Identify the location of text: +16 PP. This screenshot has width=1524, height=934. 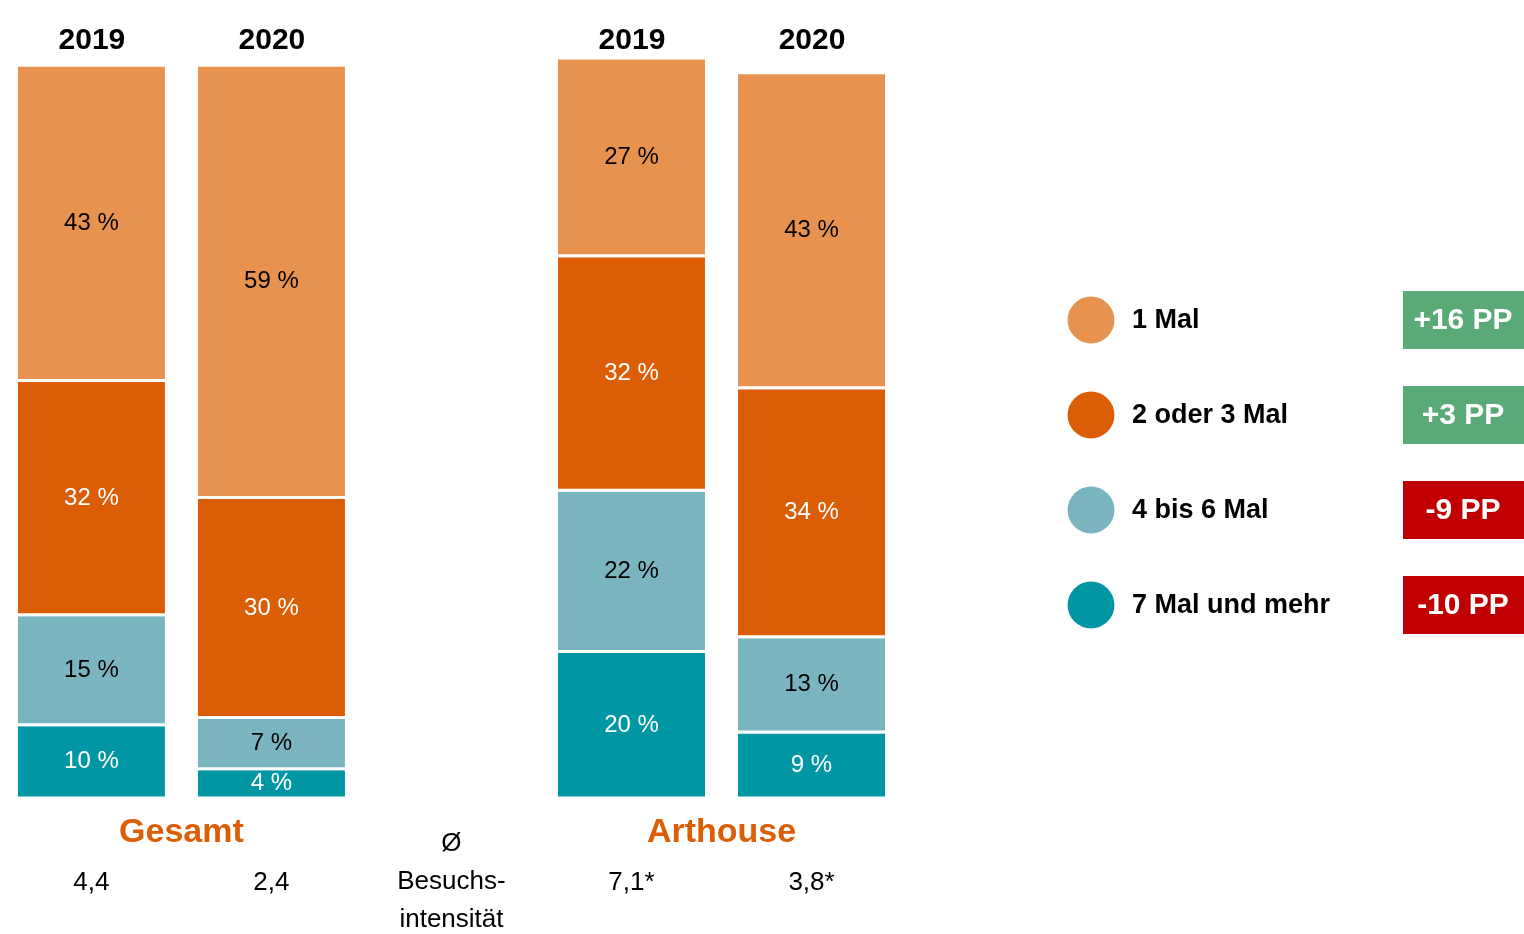
(1463, 318).